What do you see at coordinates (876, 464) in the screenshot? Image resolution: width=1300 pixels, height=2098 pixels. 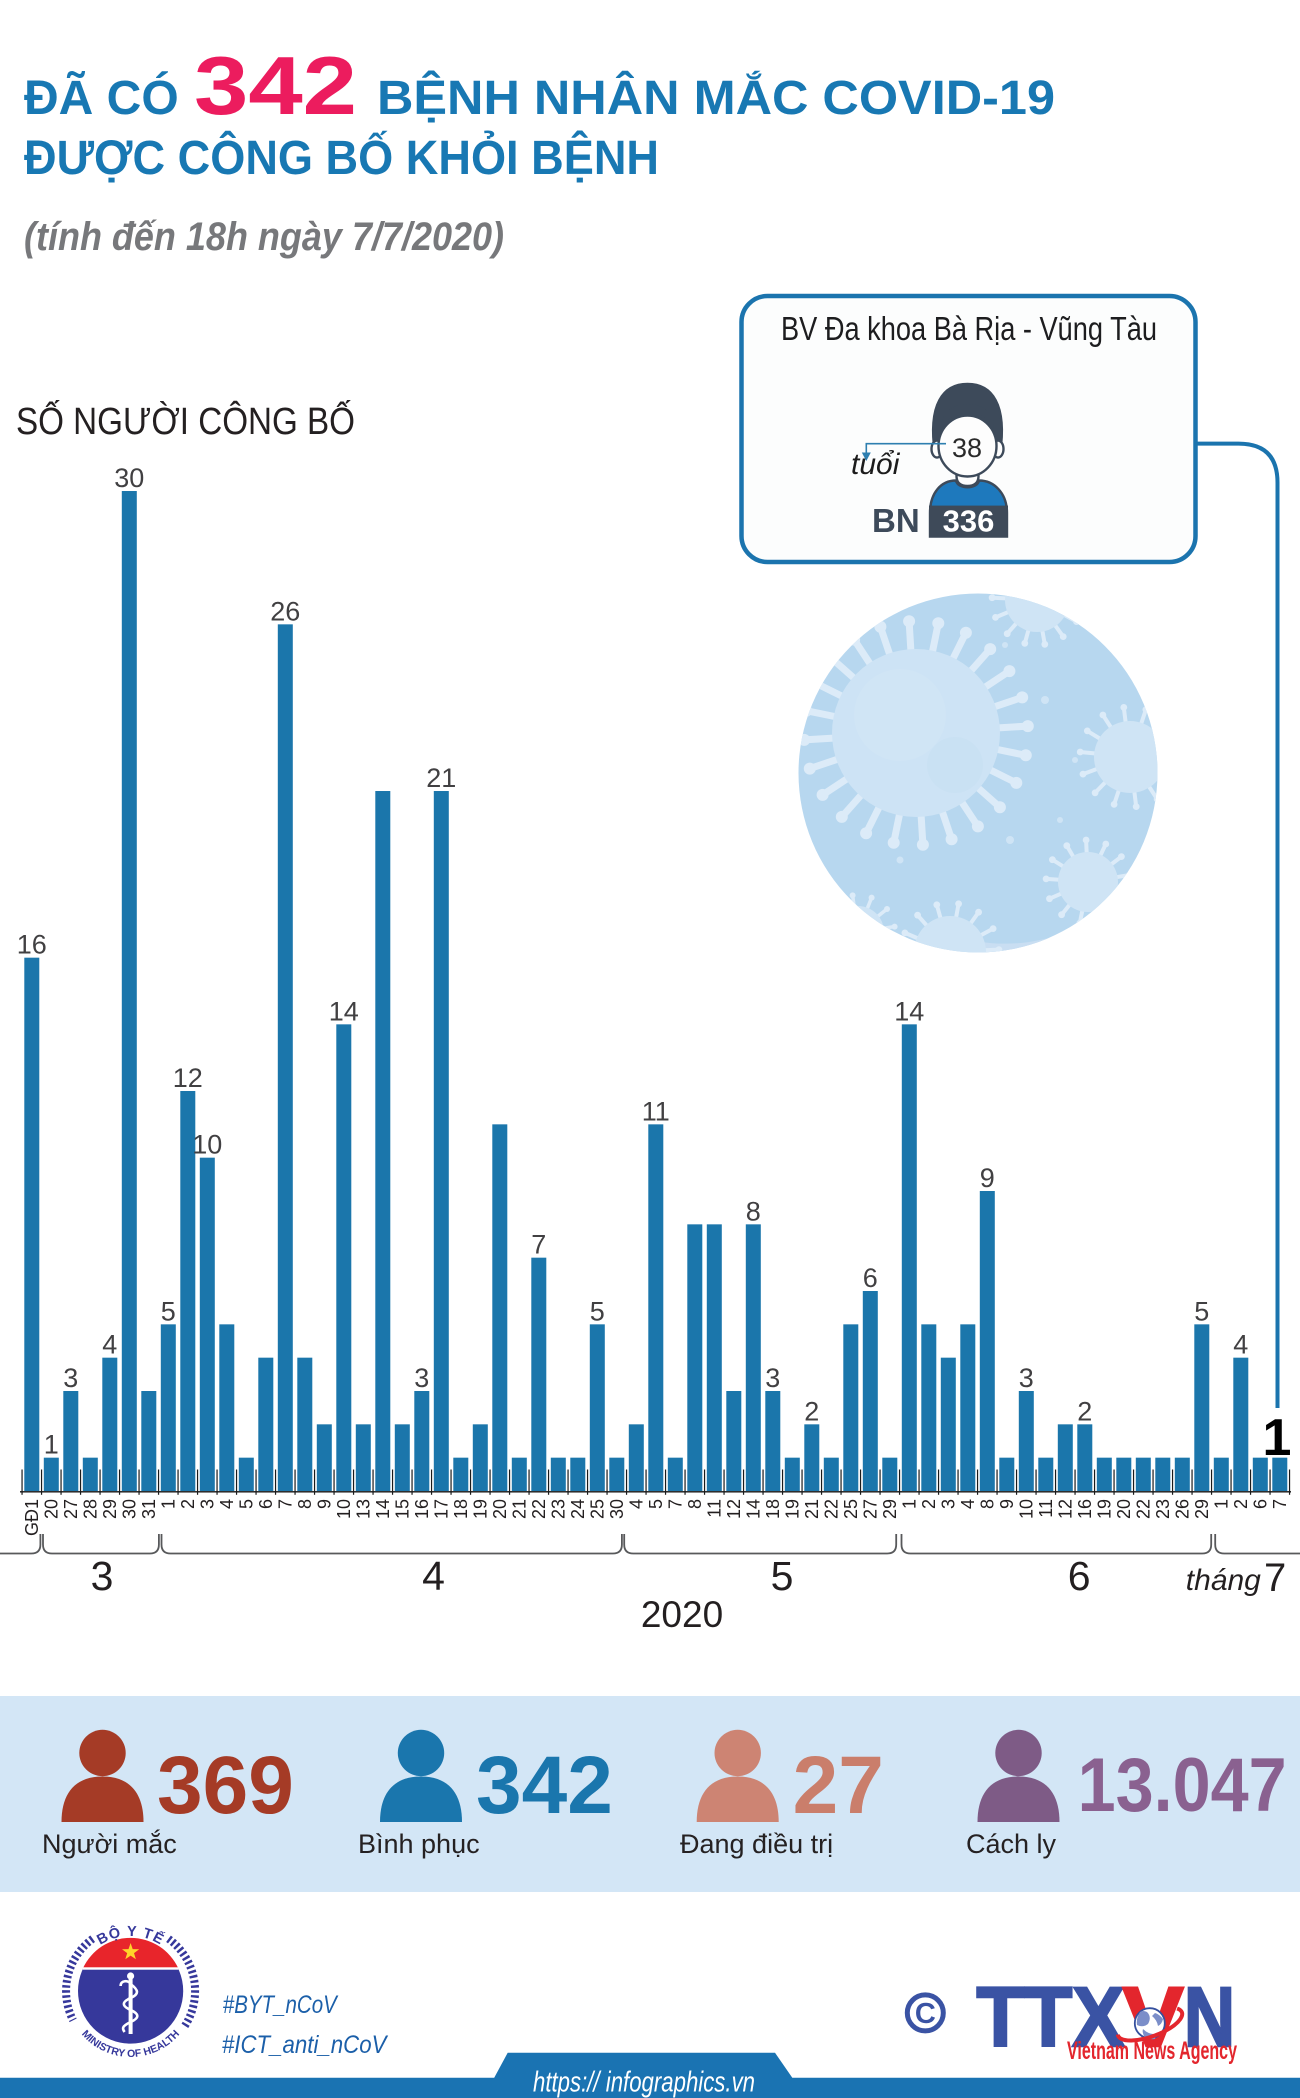 I see `svg-text: tuổi` at bounding box center [876, 464].